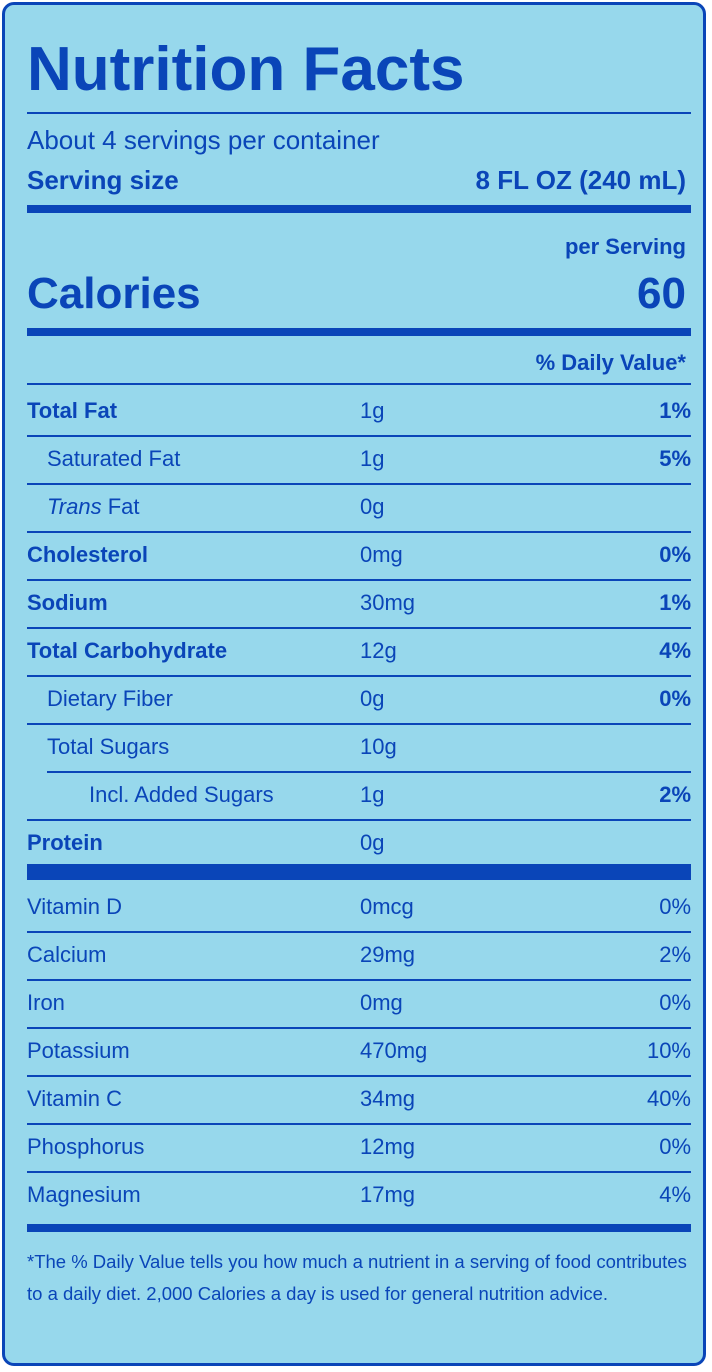  Describe the element at coordinates (110, 698) in the screenshot. I see `nutrient-name: Dietary Fiber` at that location.